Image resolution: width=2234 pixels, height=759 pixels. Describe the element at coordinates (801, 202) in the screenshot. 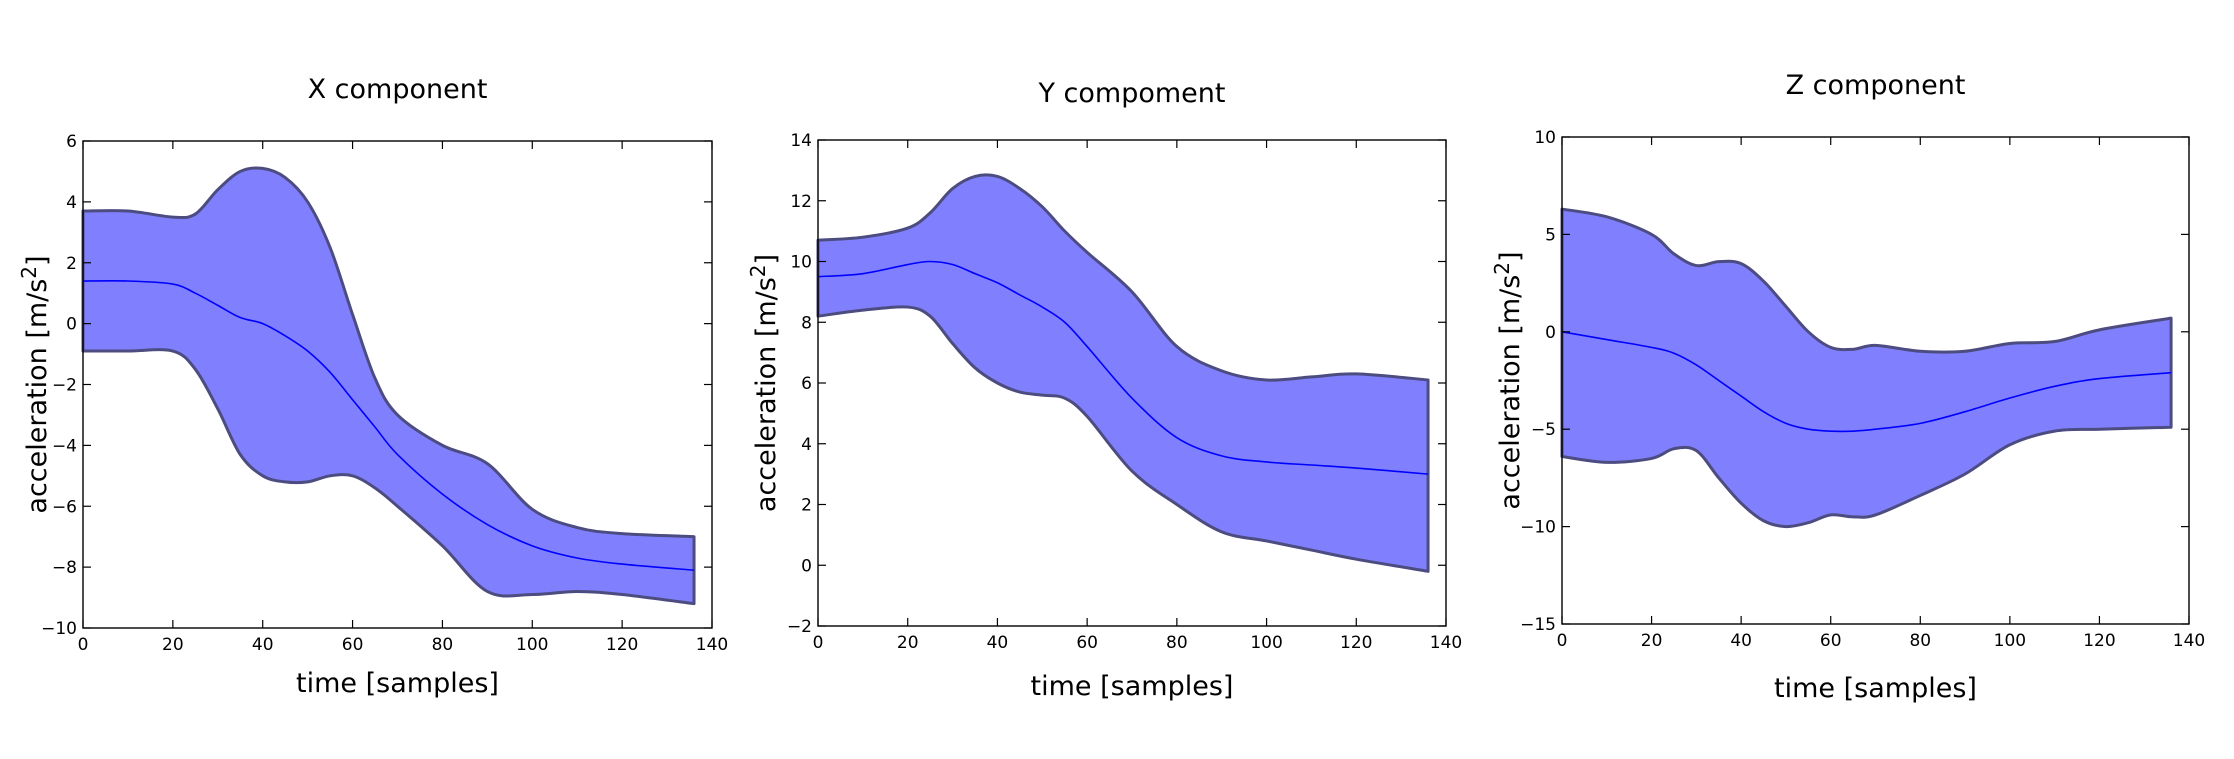

I see `y-tick-label: 12` at that location.